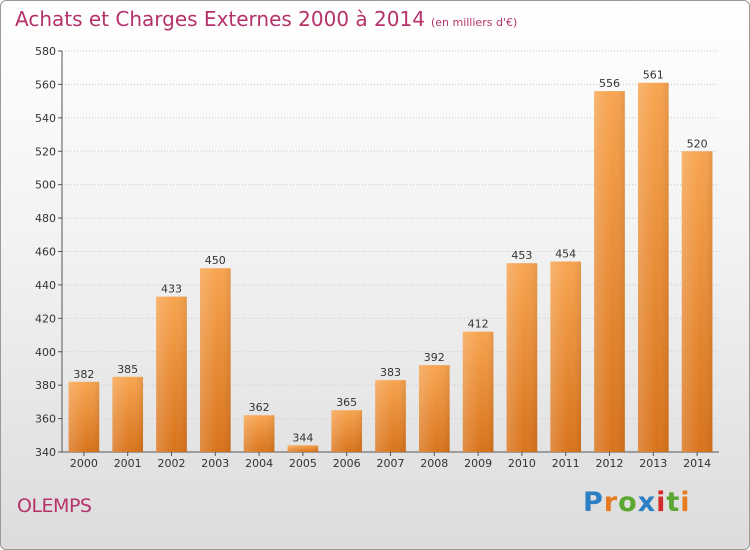 This screenshot has width=750, height=550. I want to click on x-tick-label: 2011, so click(566, 463).